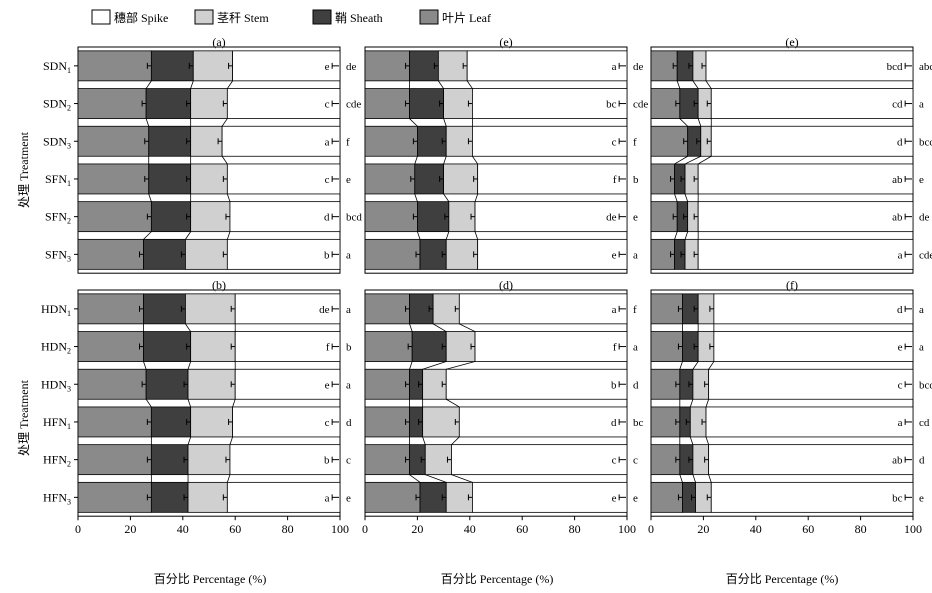 The width and height of the screenshot is (932, 593). I want to click on spike-letter: e, so click(614, 498).